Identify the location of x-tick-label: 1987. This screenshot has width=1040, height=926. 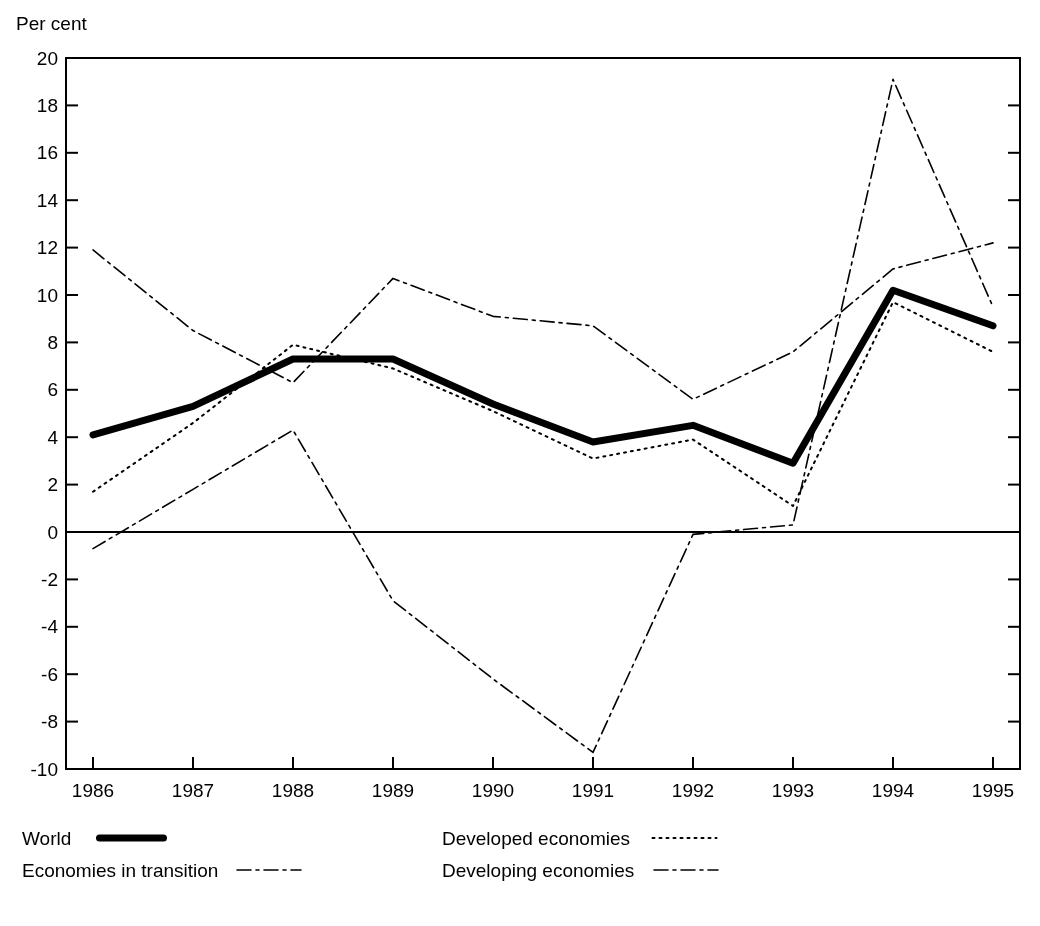
(193, 790).